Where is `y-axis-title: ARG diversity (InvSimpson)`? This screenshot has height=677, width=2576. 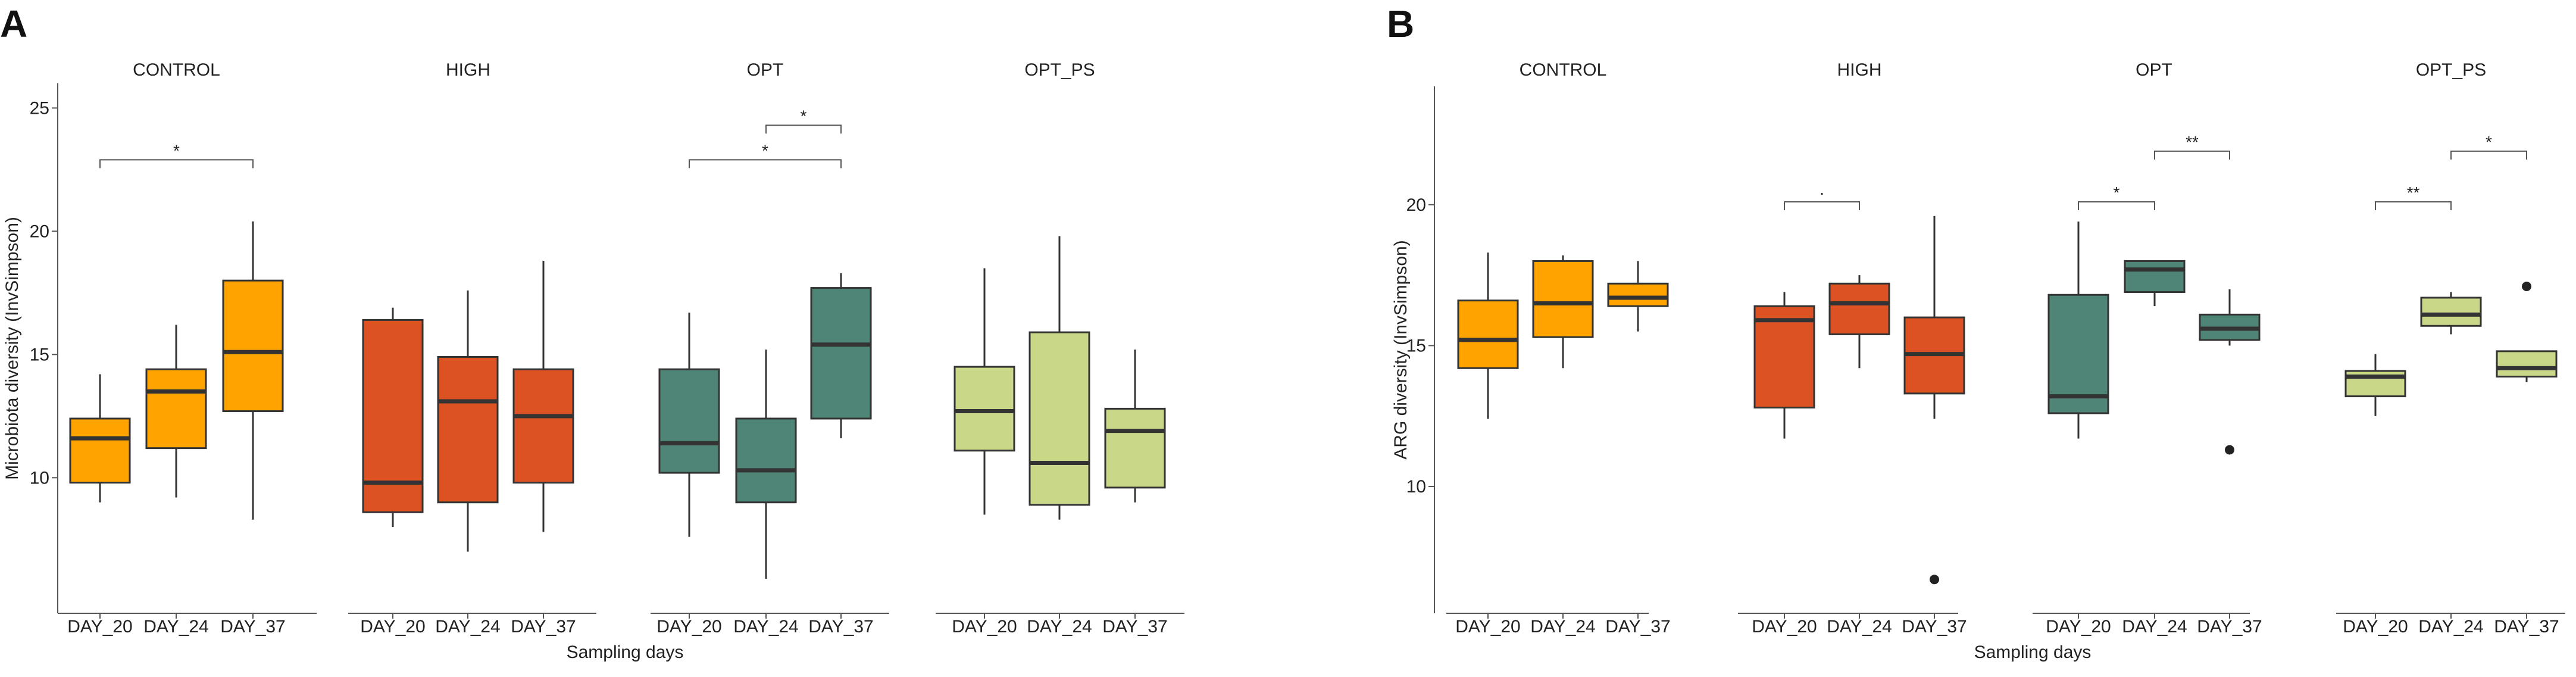
y-axis-title: ARG diversity (InvSimpson) is located at coordinates (1401, 349).